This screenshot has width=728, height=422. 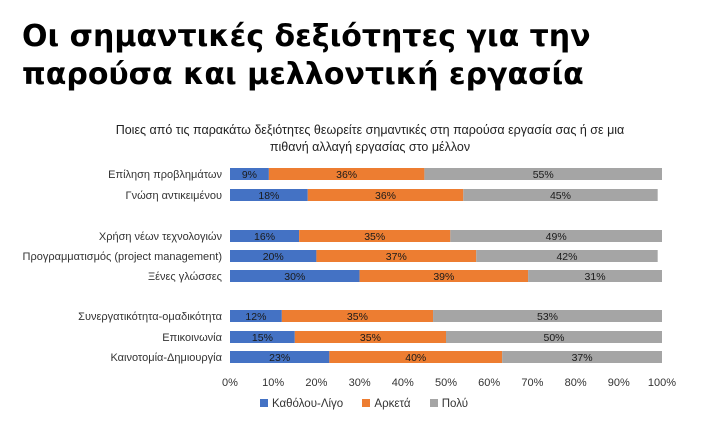 I want to click on category-label: Επικοινωνία, so click(x=192, y=338).